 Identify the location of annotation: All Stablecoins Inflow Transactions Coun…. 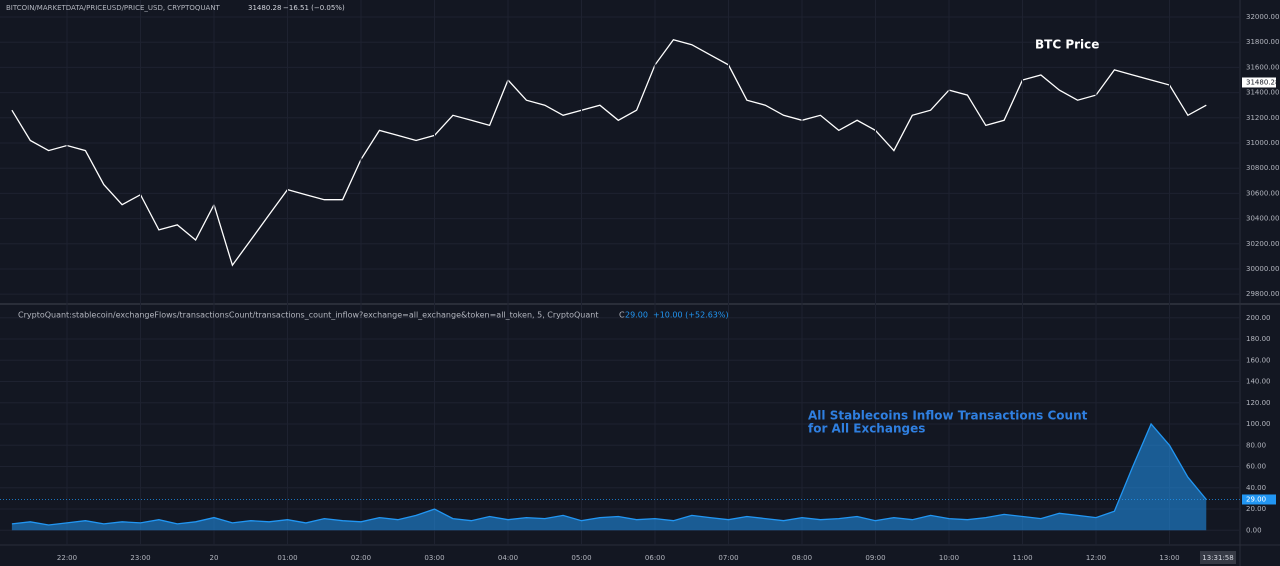
(948, 416).